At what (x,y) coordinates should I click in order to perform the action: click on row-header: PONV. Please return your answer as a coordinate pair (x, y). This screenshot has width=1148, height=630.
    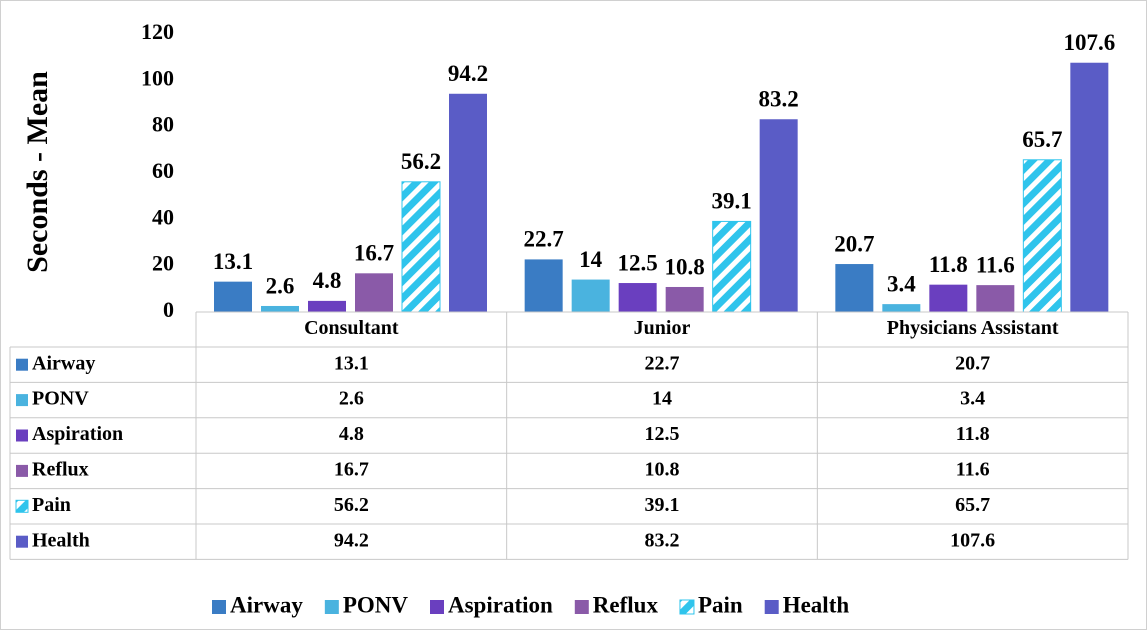
    Looking at the image, I should click on (60, 399).